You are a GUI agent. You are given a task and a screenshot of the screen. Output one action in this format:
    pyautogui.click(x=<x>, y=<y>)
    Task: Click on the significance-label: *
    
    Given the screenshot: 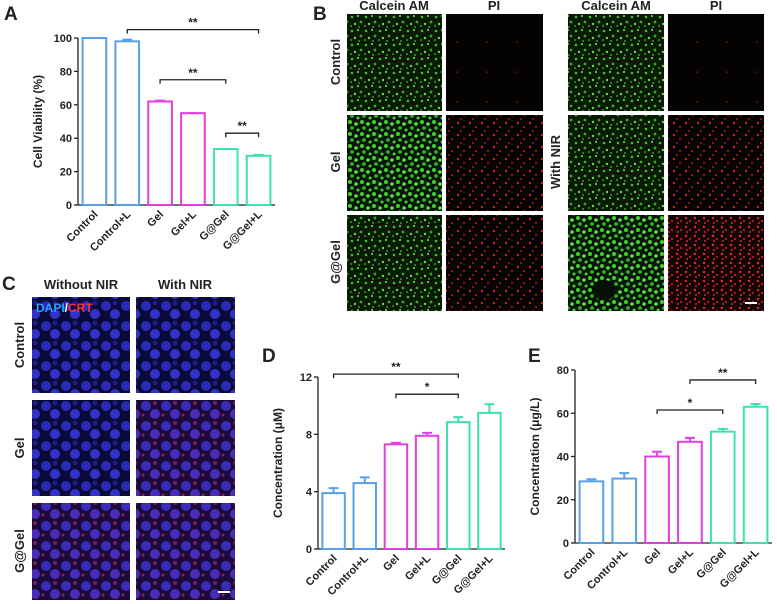 What is the action you would take?
    pyautogui.click(x=690, y=403)
    